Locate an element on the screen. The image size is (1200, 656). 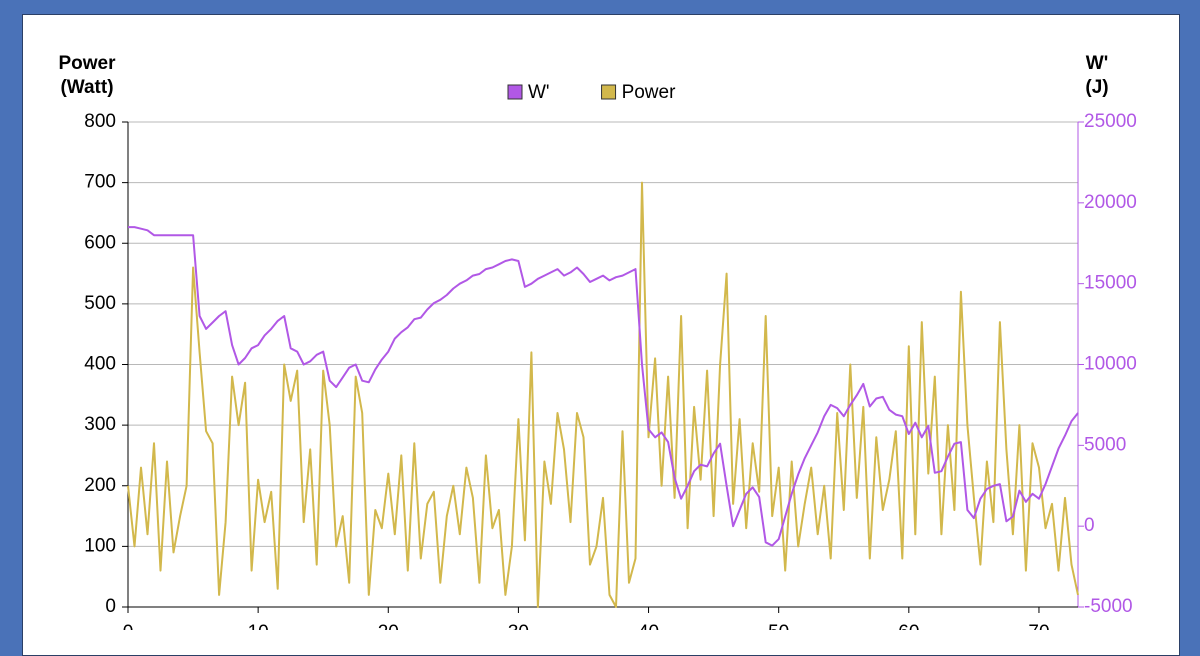
y-tick-label: 700 is located at coordinates (100, 182).